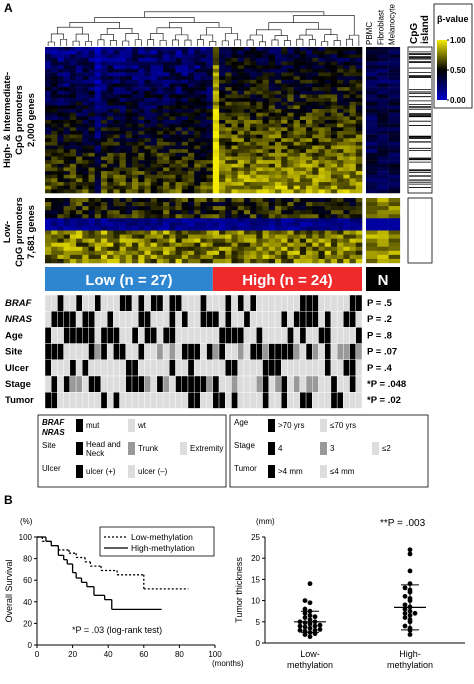 This screenshot has width=474, height=684. I want to click on legend-swatch, so click(79, 471).